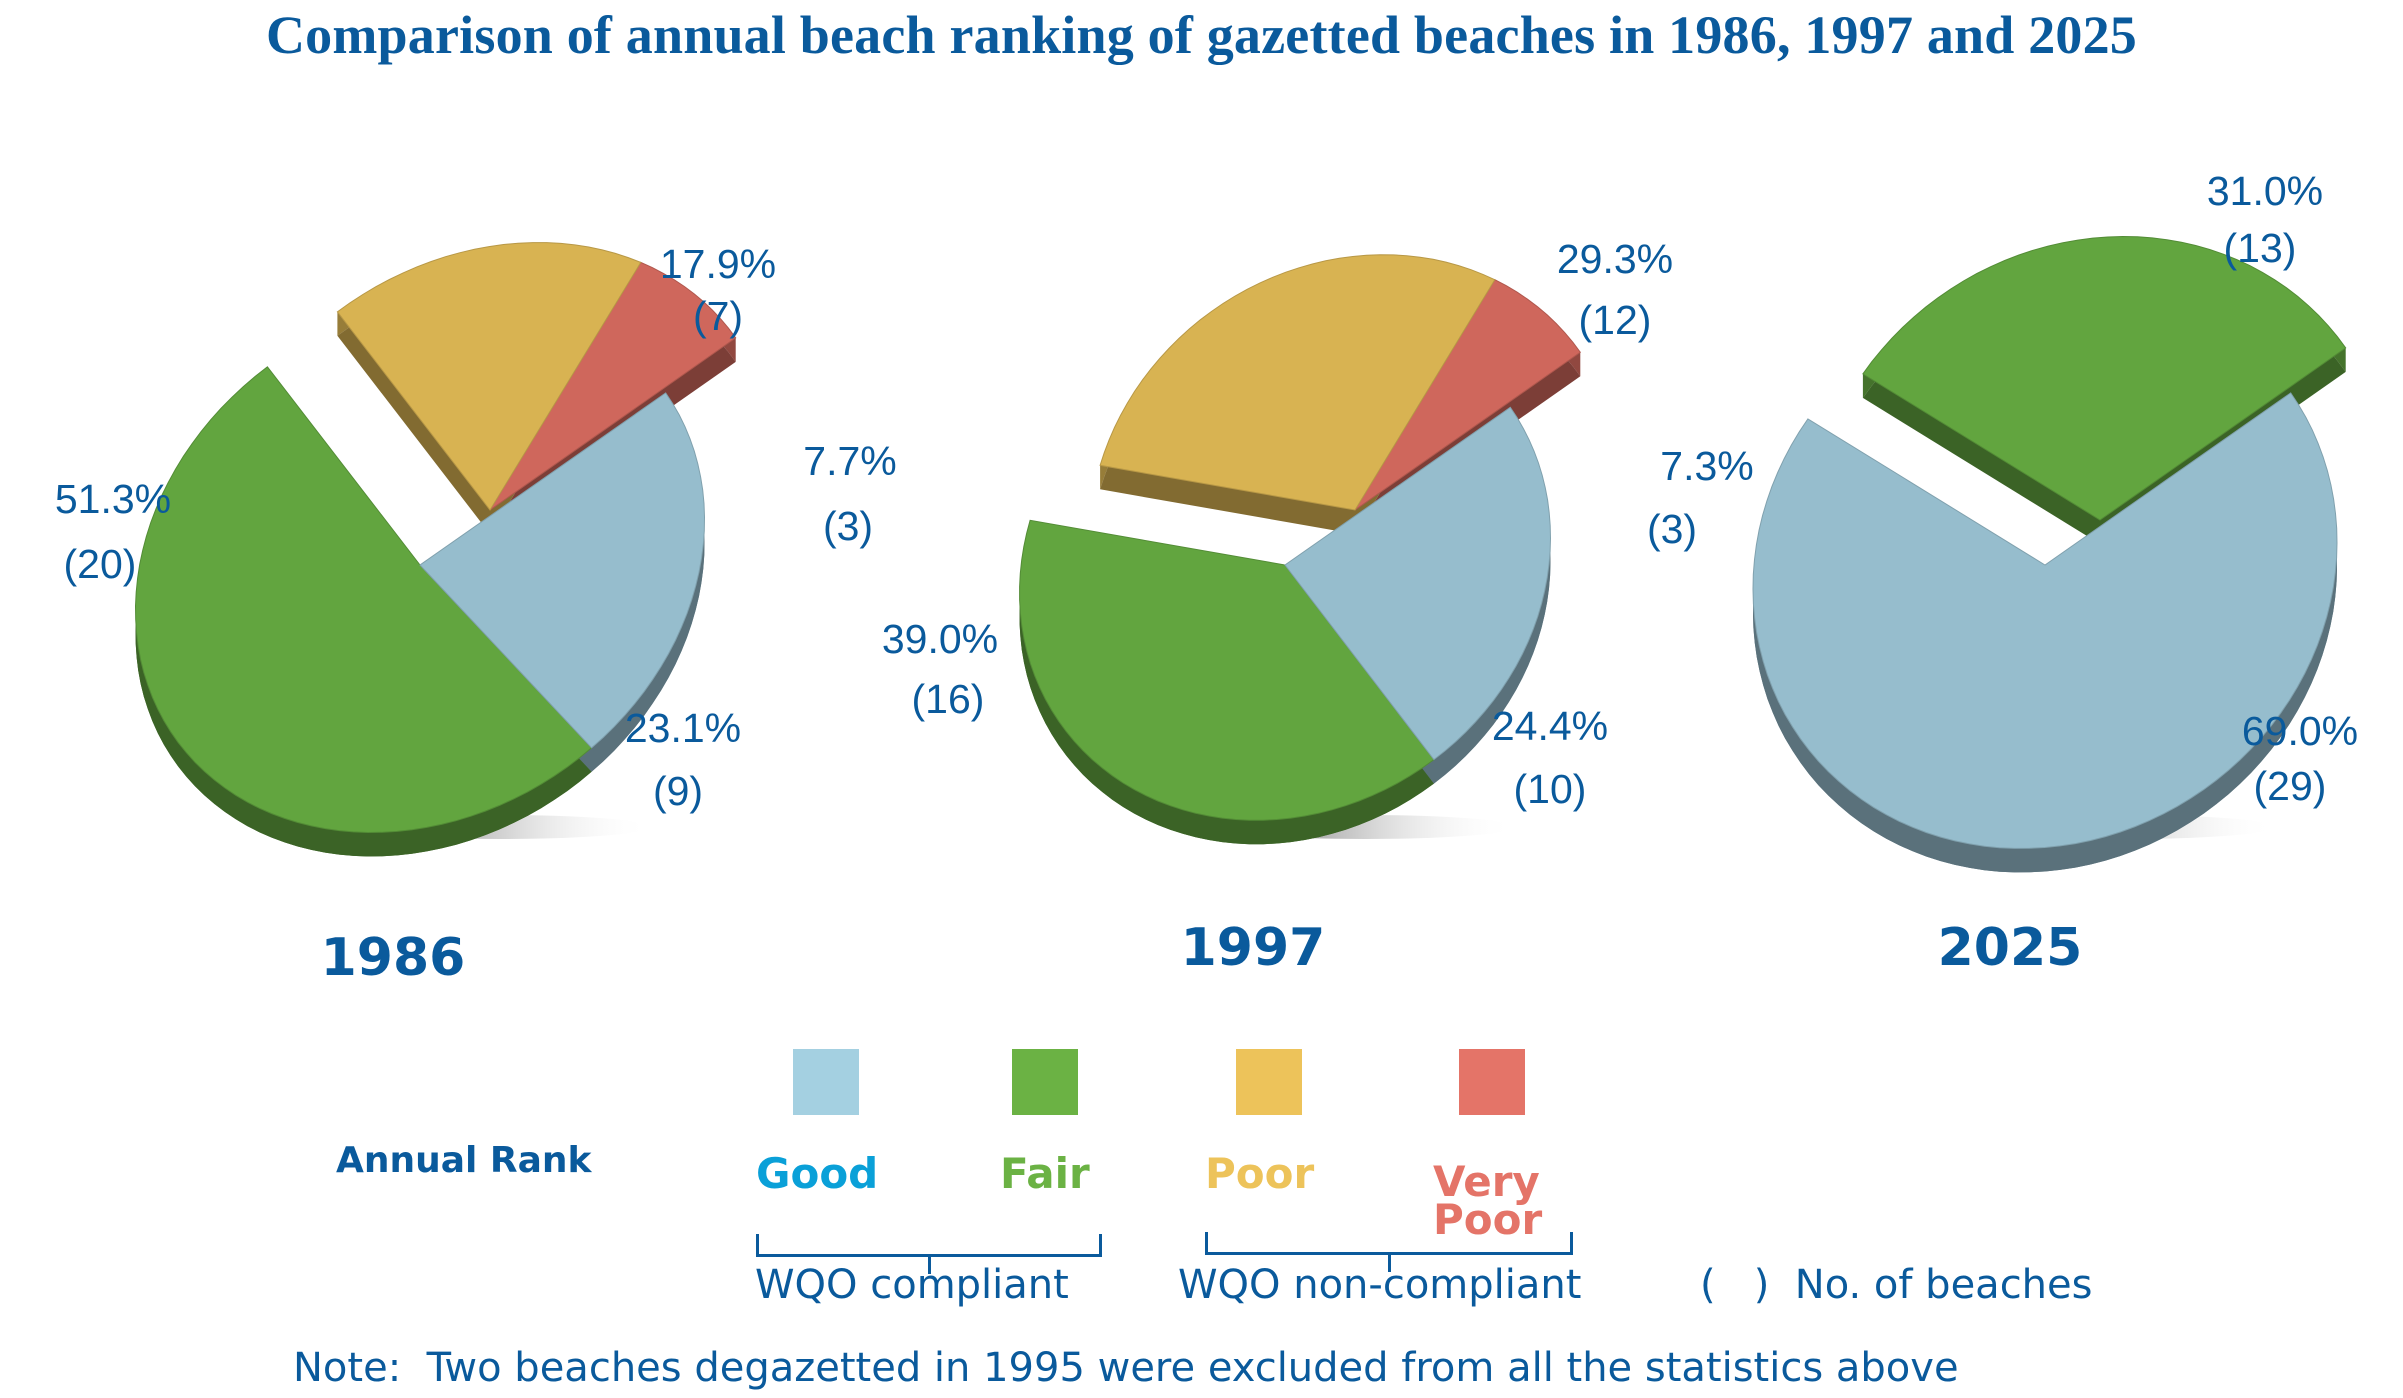  What do you see at coordinates (826, 1082) in the screenshot?
I see `legend-swatch-good` at bounding box center [826, 1082].